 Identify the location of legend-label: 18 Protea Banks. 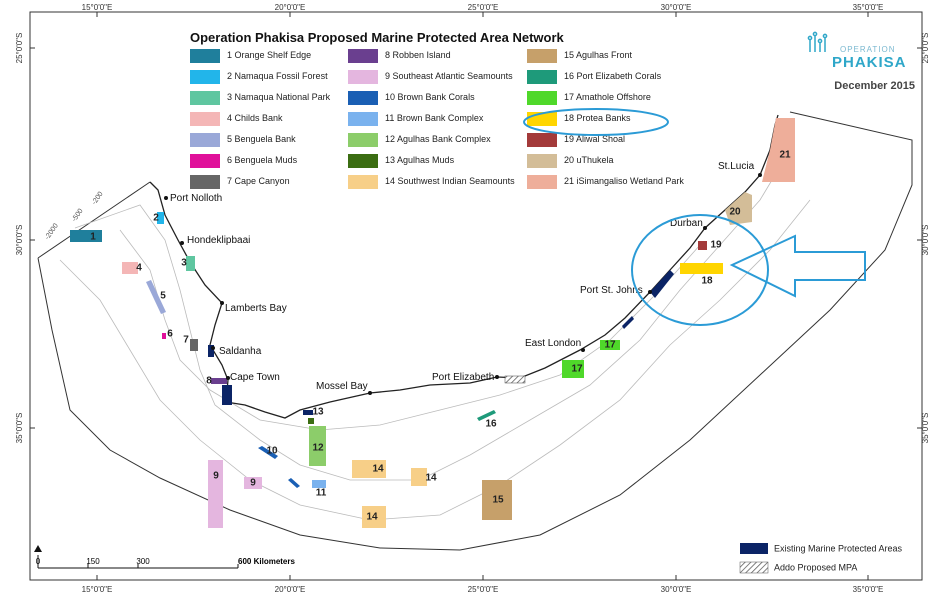
(597, 118).